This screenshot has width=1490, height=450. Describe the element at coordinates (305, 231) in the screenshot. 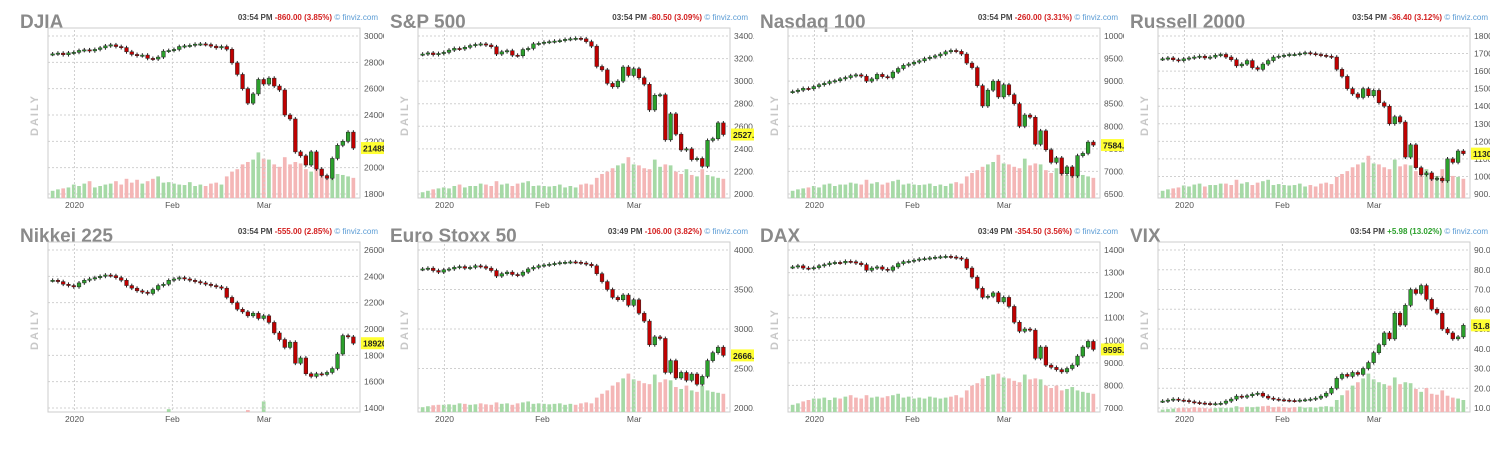

I see `change-label: -555.00 (2.85%)` at that location.